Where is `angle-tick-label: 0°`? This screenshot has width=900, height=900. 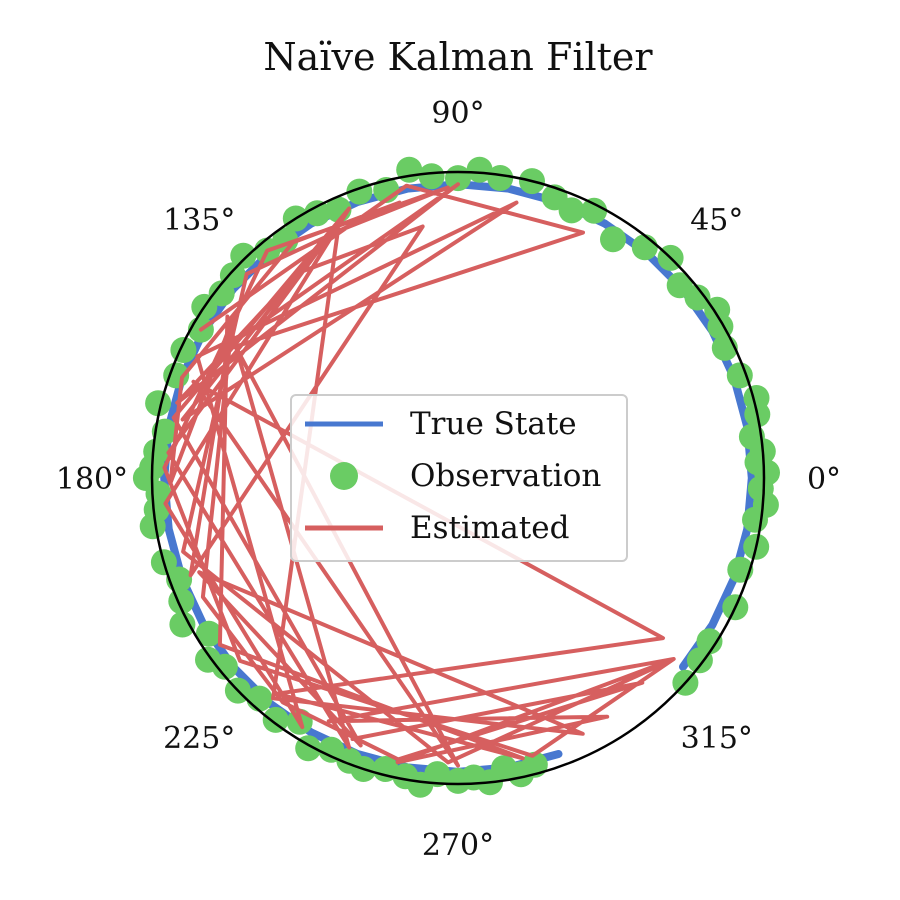 angle-tick-label: 0° is located at coordinates (824, 479).